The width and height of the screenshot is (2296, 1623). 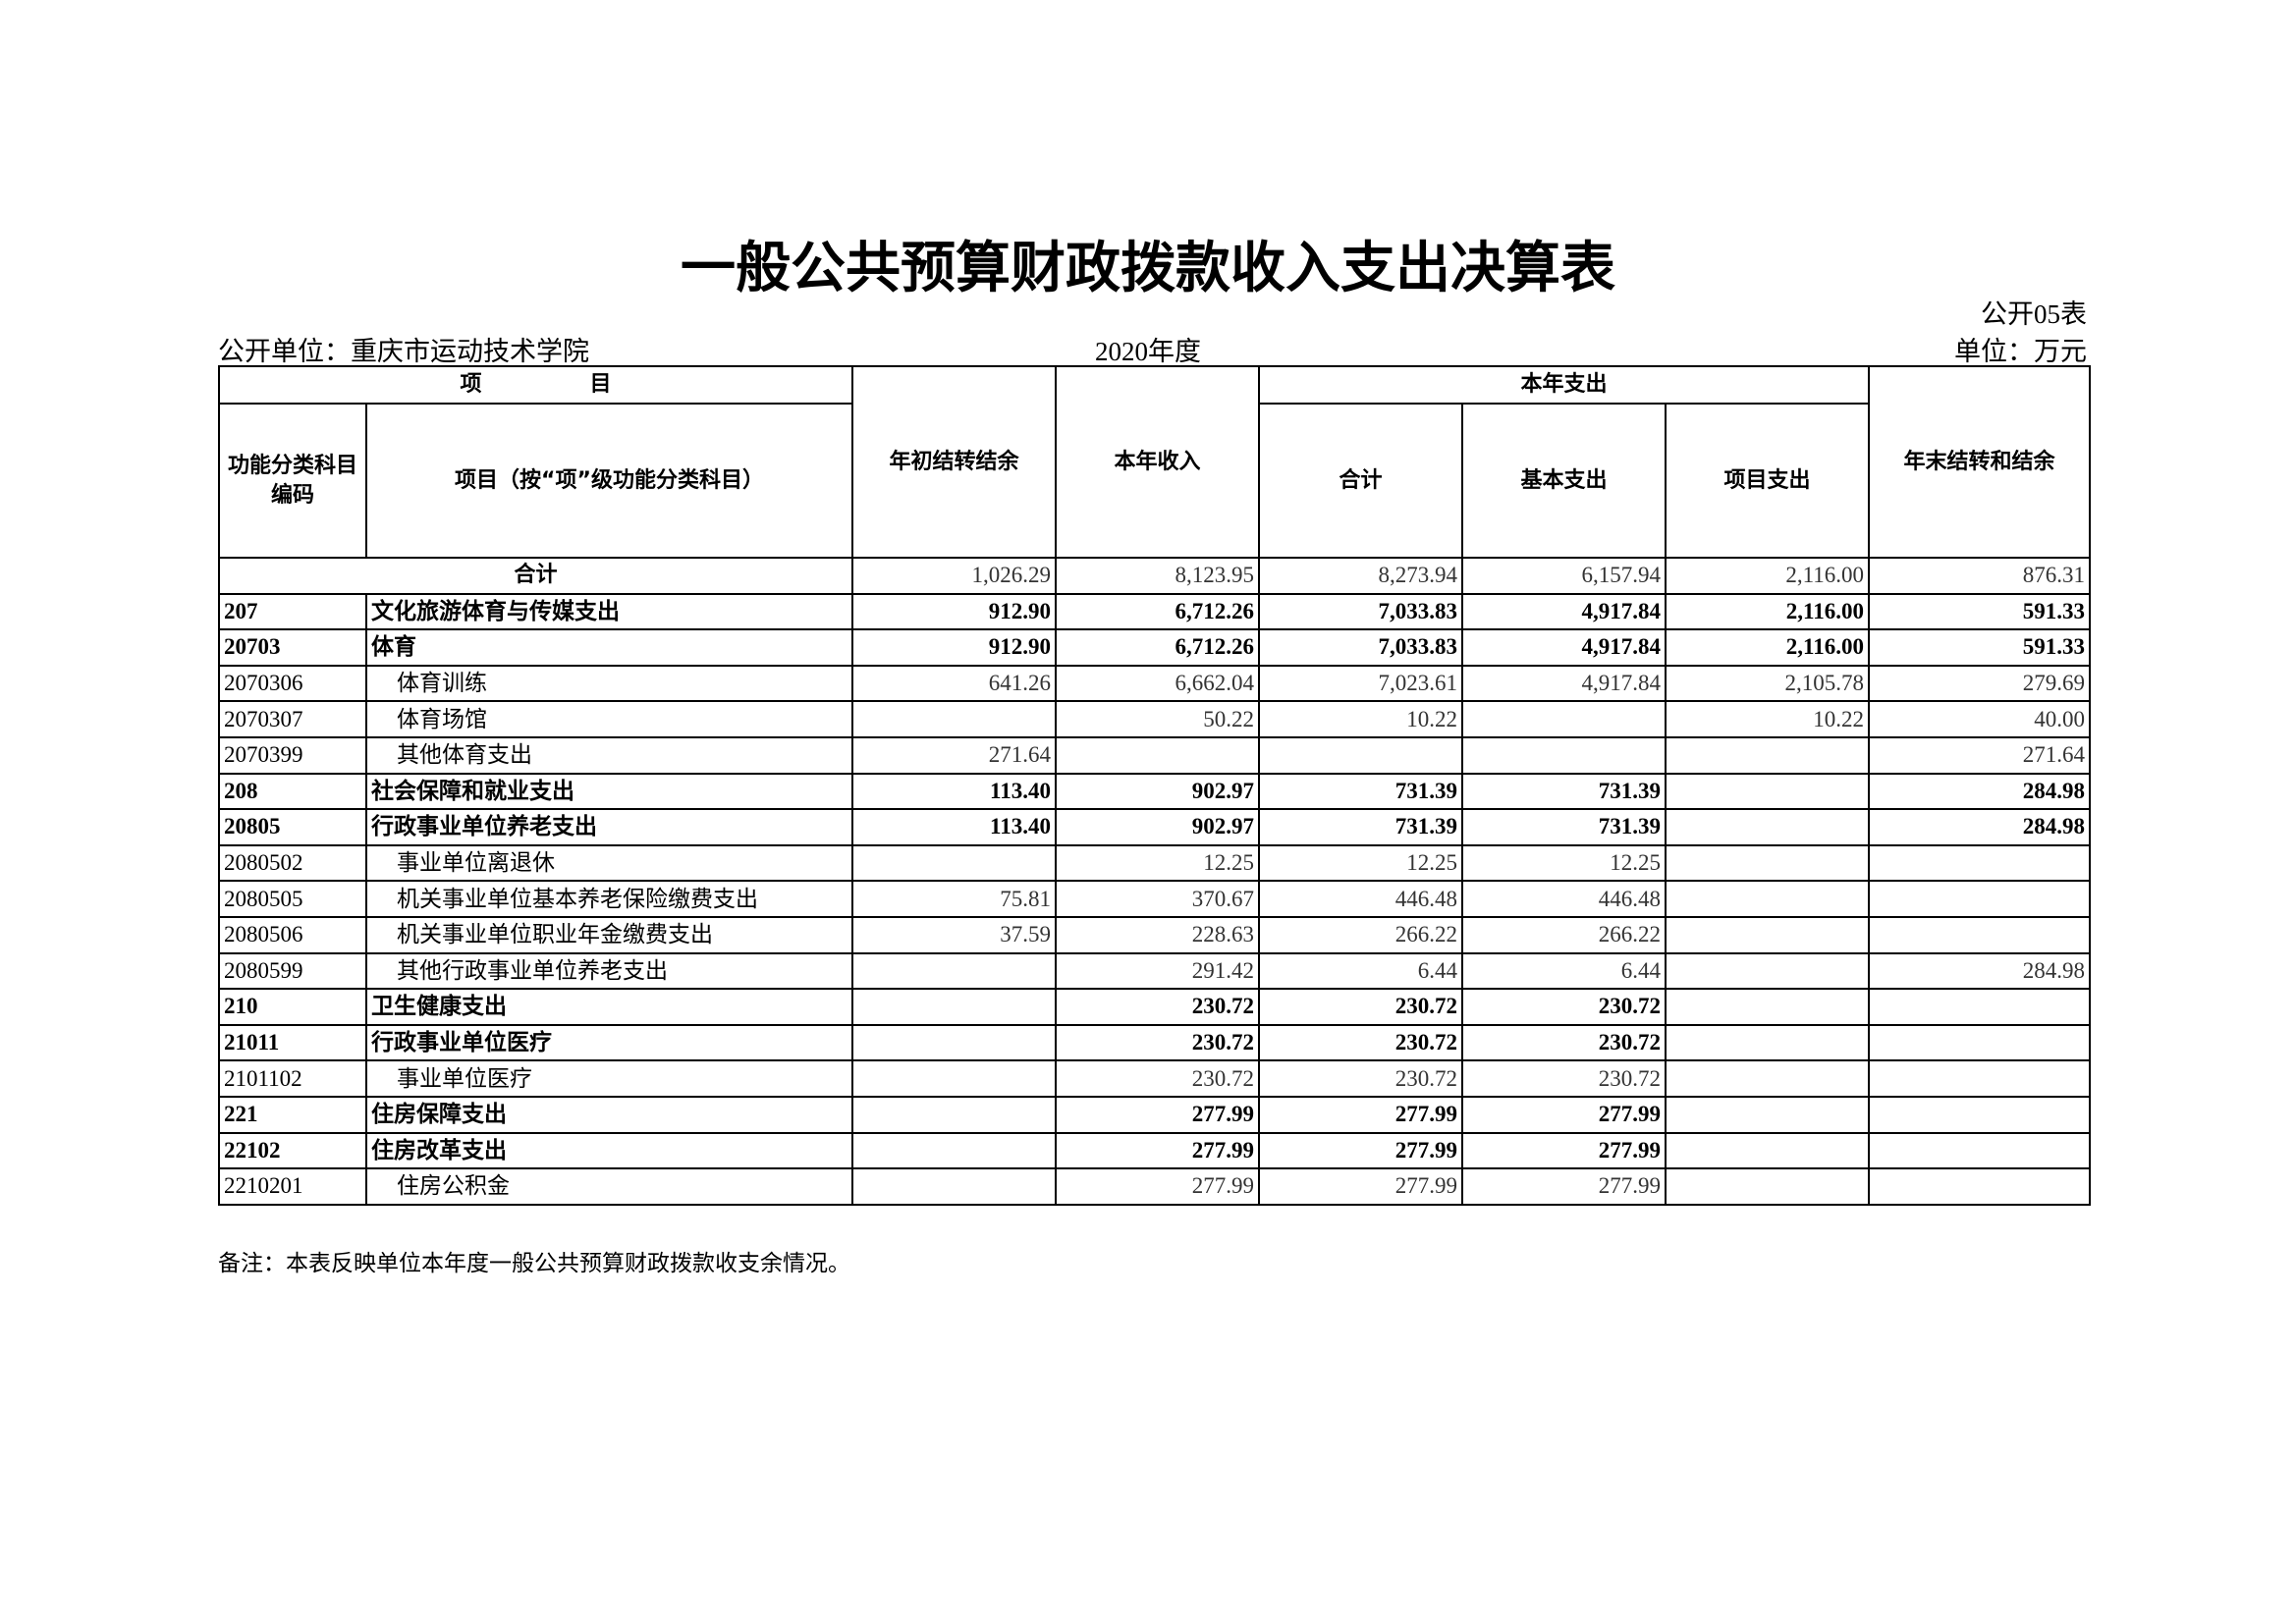 I want to click on cell: 事业单位离退休, so click(x=609, y=863).